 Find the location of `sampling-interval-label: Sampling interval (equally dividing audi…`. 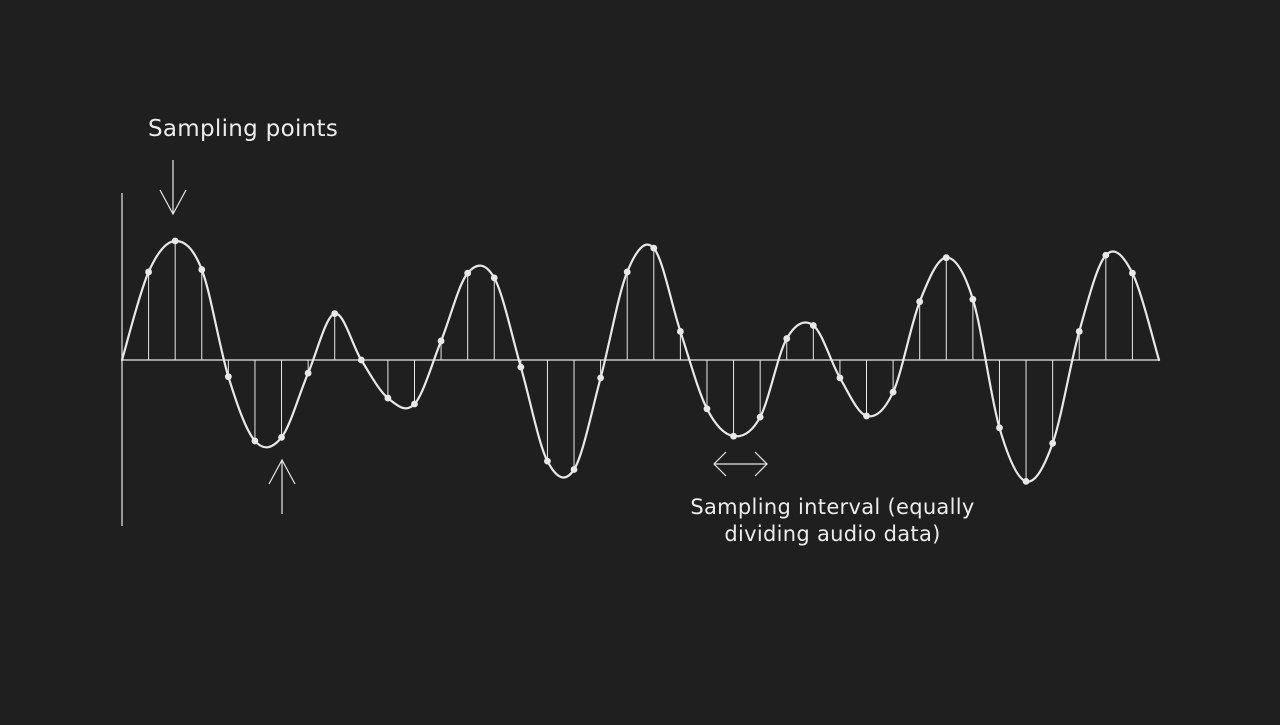

sampling-interval-label: Sampling interval (equally dividing audi… is located at coordinates (832, 521).